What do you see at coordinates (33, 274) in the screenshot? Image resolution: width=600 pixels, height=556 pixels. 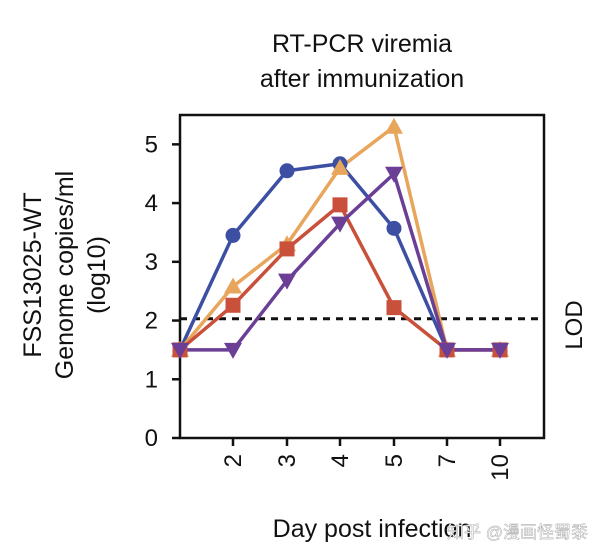 I see `y-axis-title-line-1: FSS13025-WT` at bounding box center [33, 274].